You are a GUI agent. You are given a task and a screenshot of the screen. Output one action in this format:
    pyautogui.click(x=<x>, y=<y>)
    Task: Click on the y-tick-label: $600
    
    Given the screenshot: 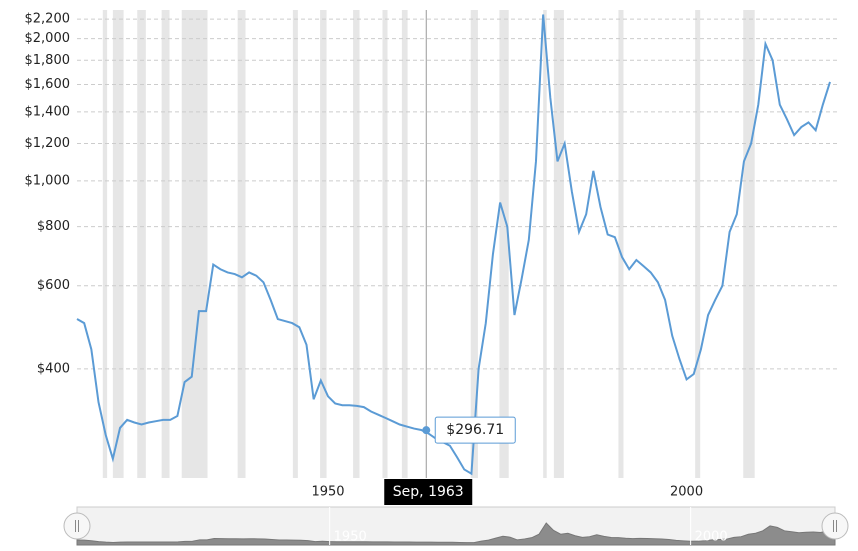 What is the action you would take?
    pyautogui.click(x=53, y=285)
    